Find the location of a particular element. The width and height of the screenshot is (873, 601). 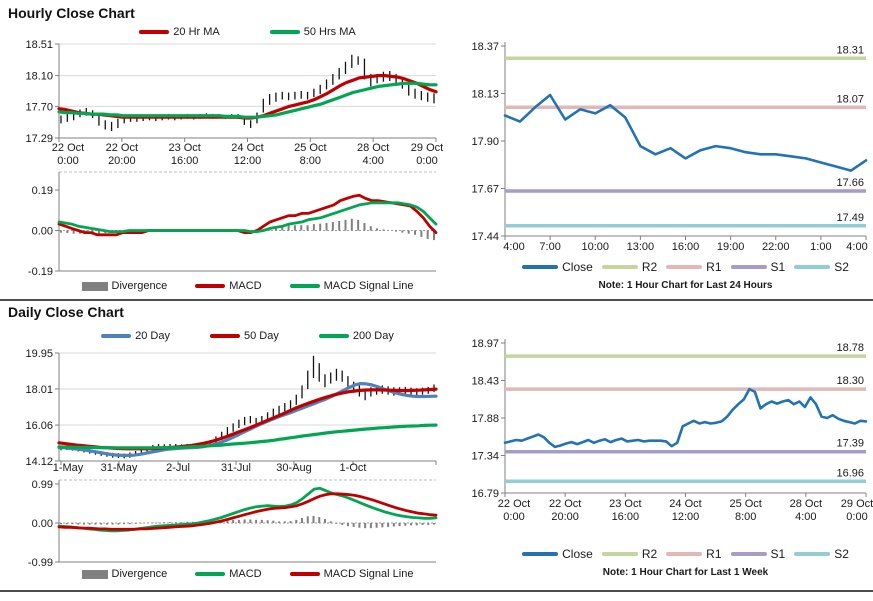

line-swatch-50day is located at coordinates (225, 336).